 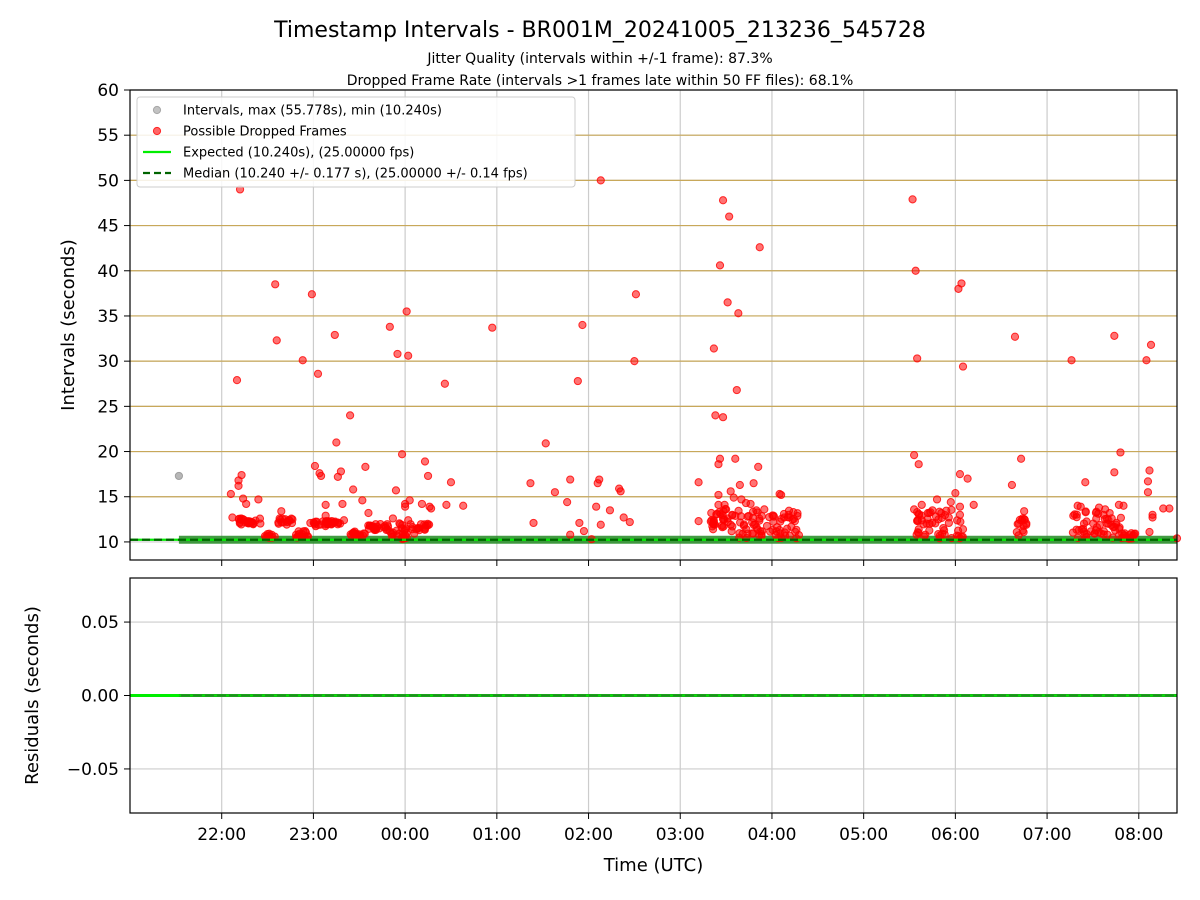 What do you see at coordinates (98, 696) in the screenshot?
I see `residuals-y-ticks: 0.05 0.00 −0.05` at bounding box center [98, 696].